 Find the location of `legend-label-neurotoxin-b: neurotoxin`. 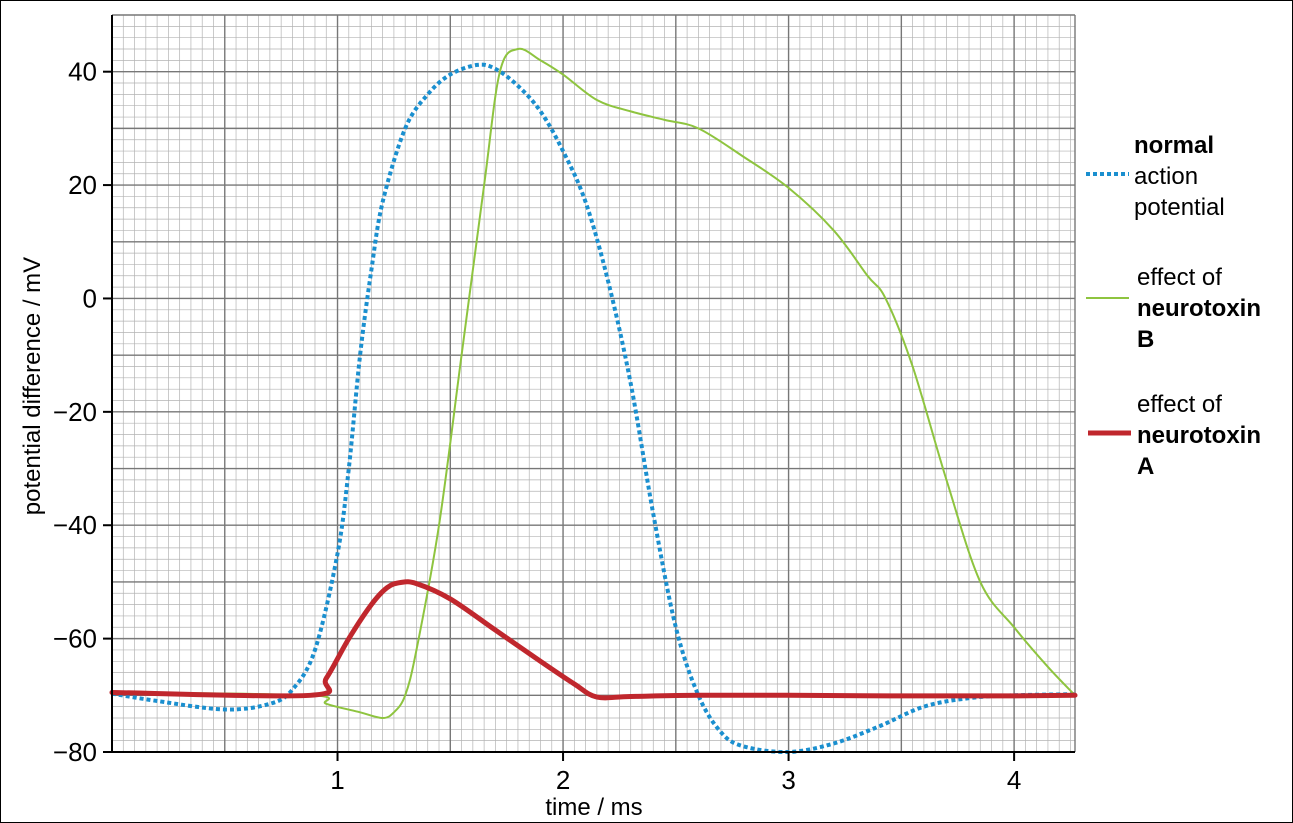

legend-label-neurotoxin-b: neurotoxin is located at coordinates (1199, 308).